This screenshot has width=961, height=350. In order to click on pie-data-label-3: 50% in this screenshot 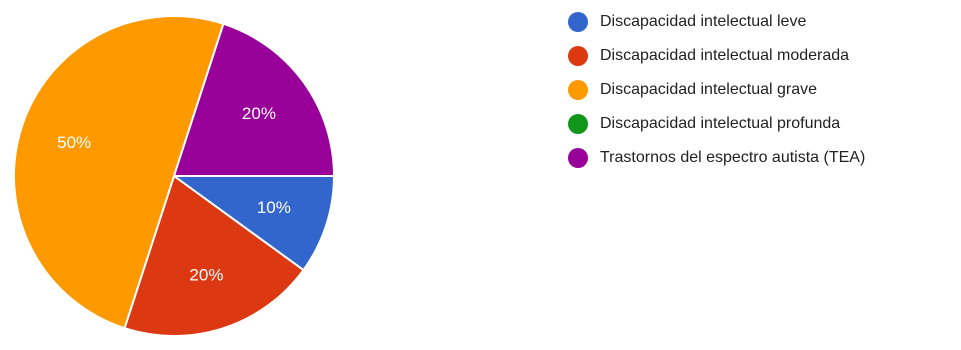, I will do `click(74, 142)`.